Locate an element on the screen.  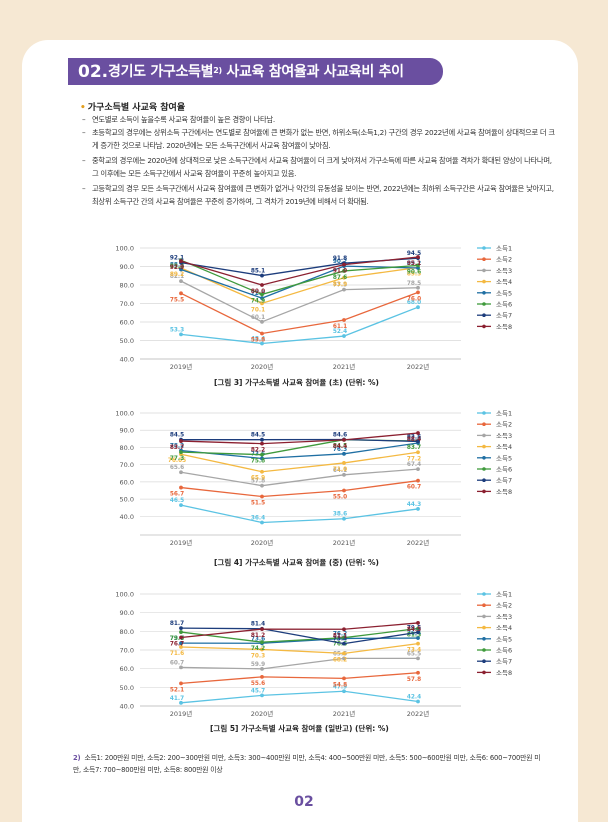
data-label: 46.5 is located at coordinates (177, 501).